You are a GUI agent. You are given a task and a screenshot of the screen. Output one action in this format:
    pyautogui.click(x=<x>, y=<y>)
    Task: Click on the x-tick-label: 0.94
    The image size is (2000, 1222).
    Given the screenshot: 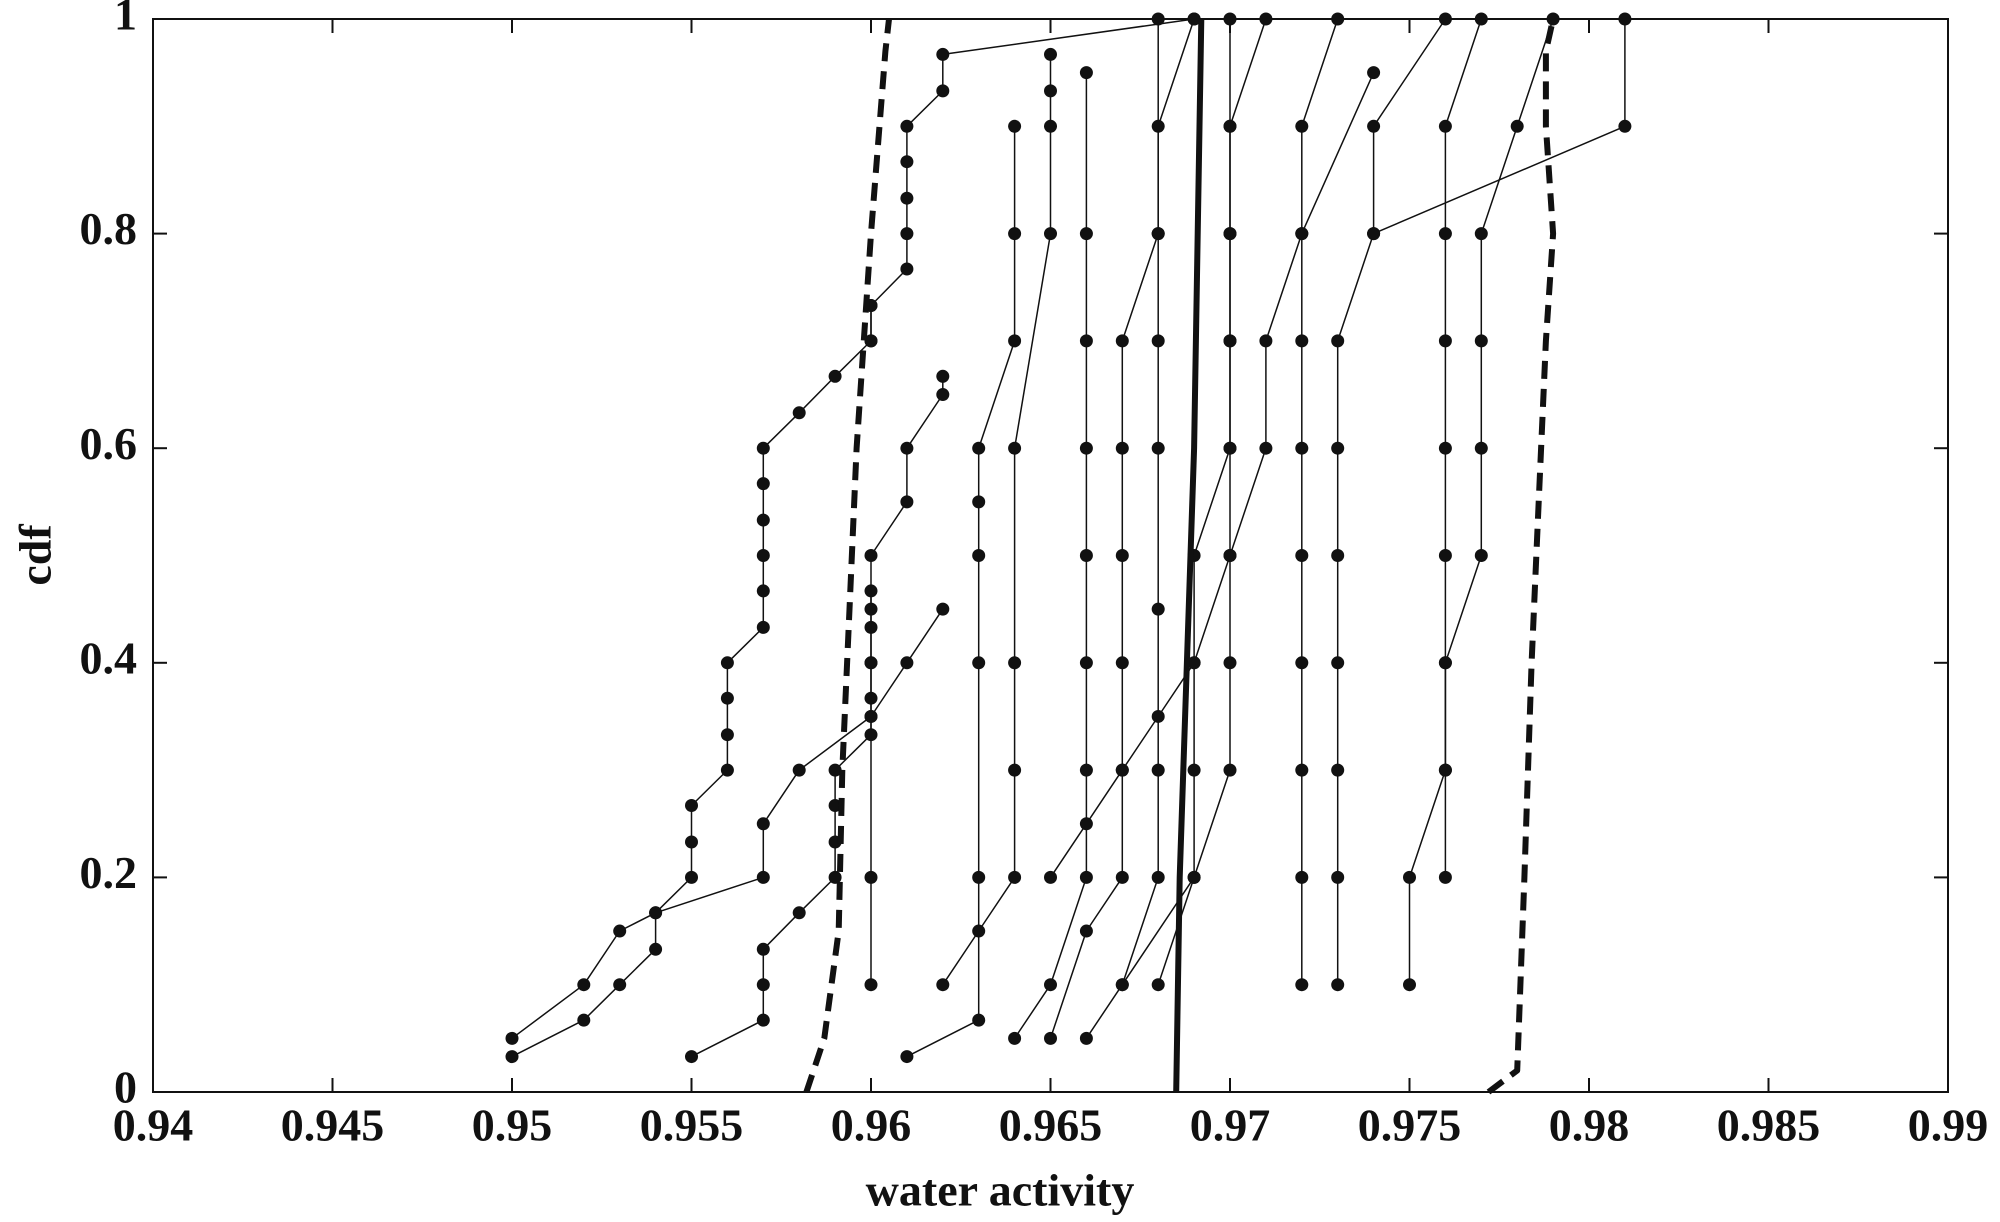 What is the action you would take?
    pyautogui.click(x=153, y=1125)
    